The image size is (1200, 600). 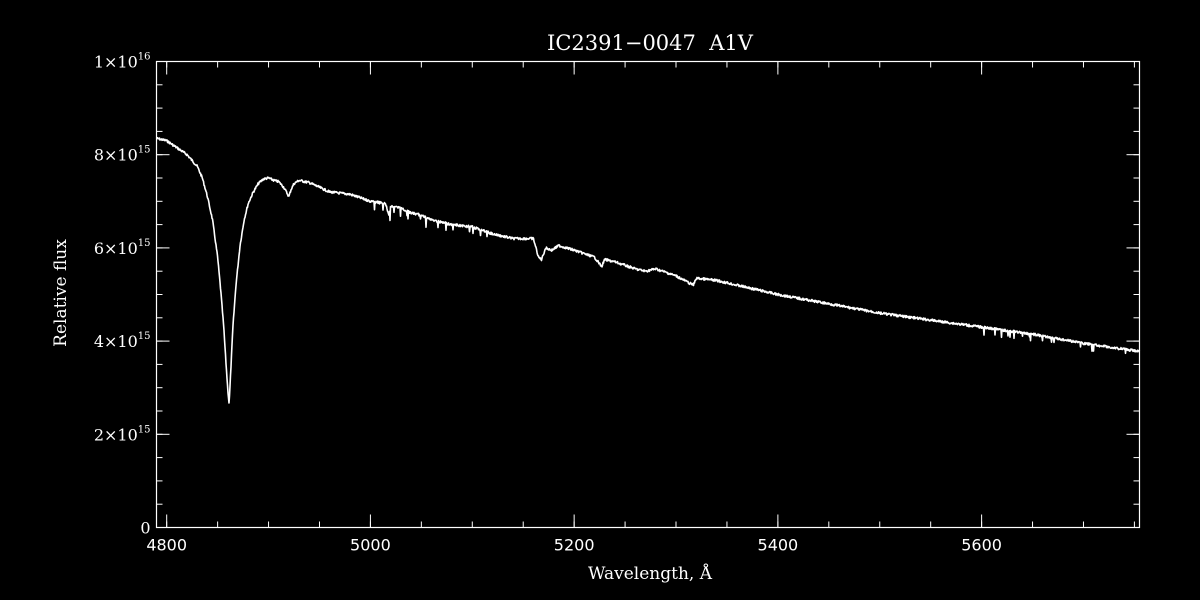 What do you see at coordinates (981, 545) in the screenshot?
I see `x-tick-label: 5600` at bounding box center [981, 545].